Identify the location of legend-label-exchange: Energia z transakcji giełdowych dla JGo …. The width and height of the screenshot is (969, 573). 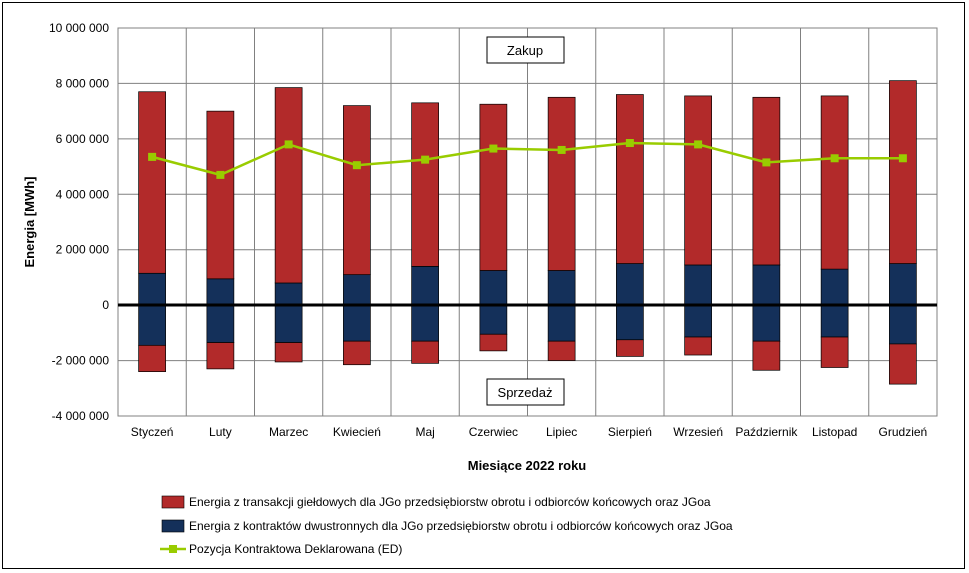
(450, 502).